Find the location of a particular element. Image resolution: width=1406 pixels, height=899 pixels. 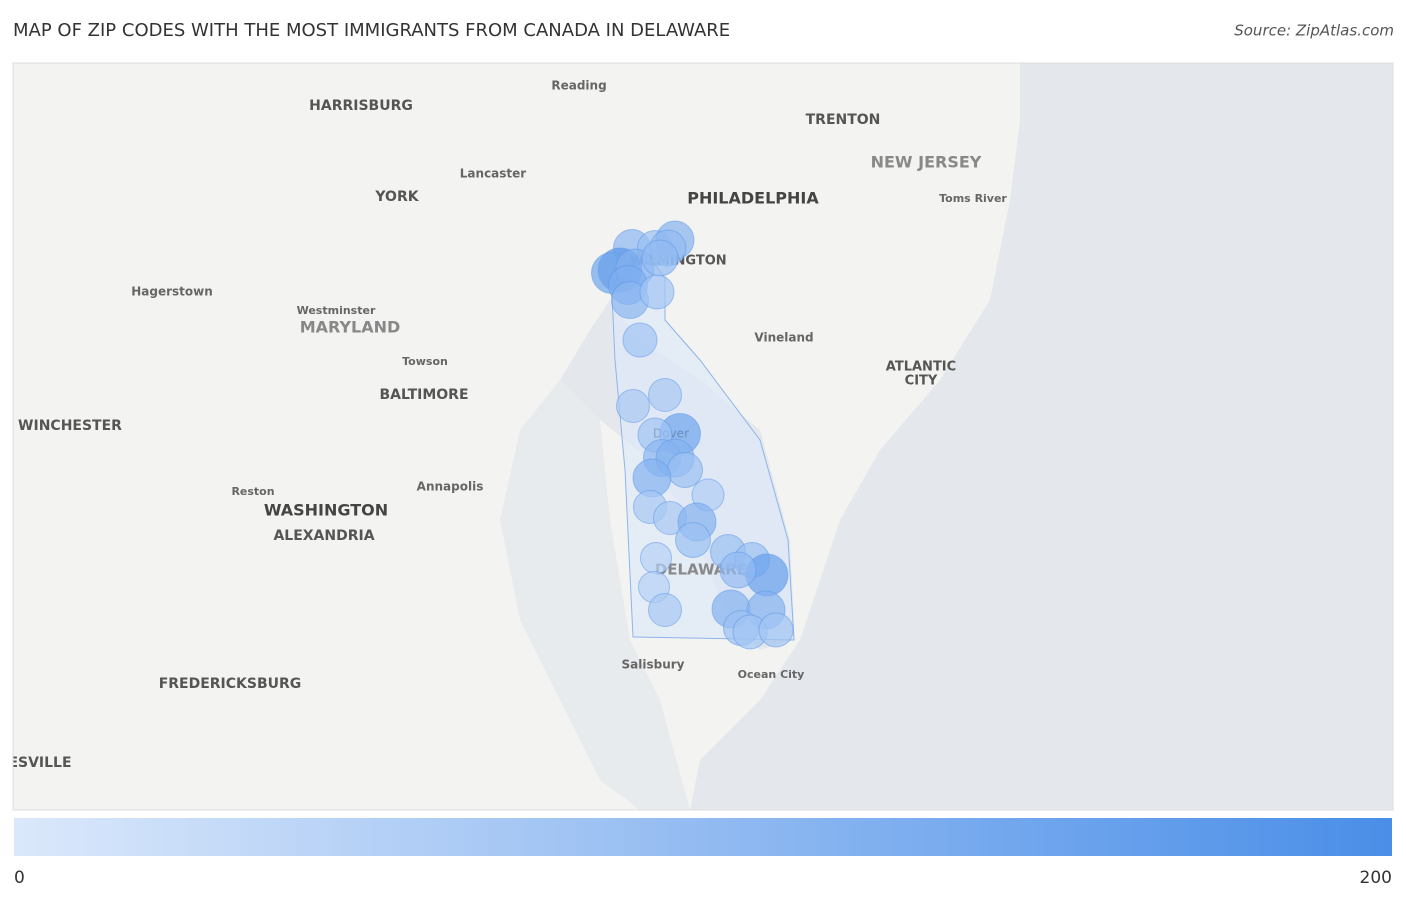

place-label: Vineland is located at coordinates (783, 338).